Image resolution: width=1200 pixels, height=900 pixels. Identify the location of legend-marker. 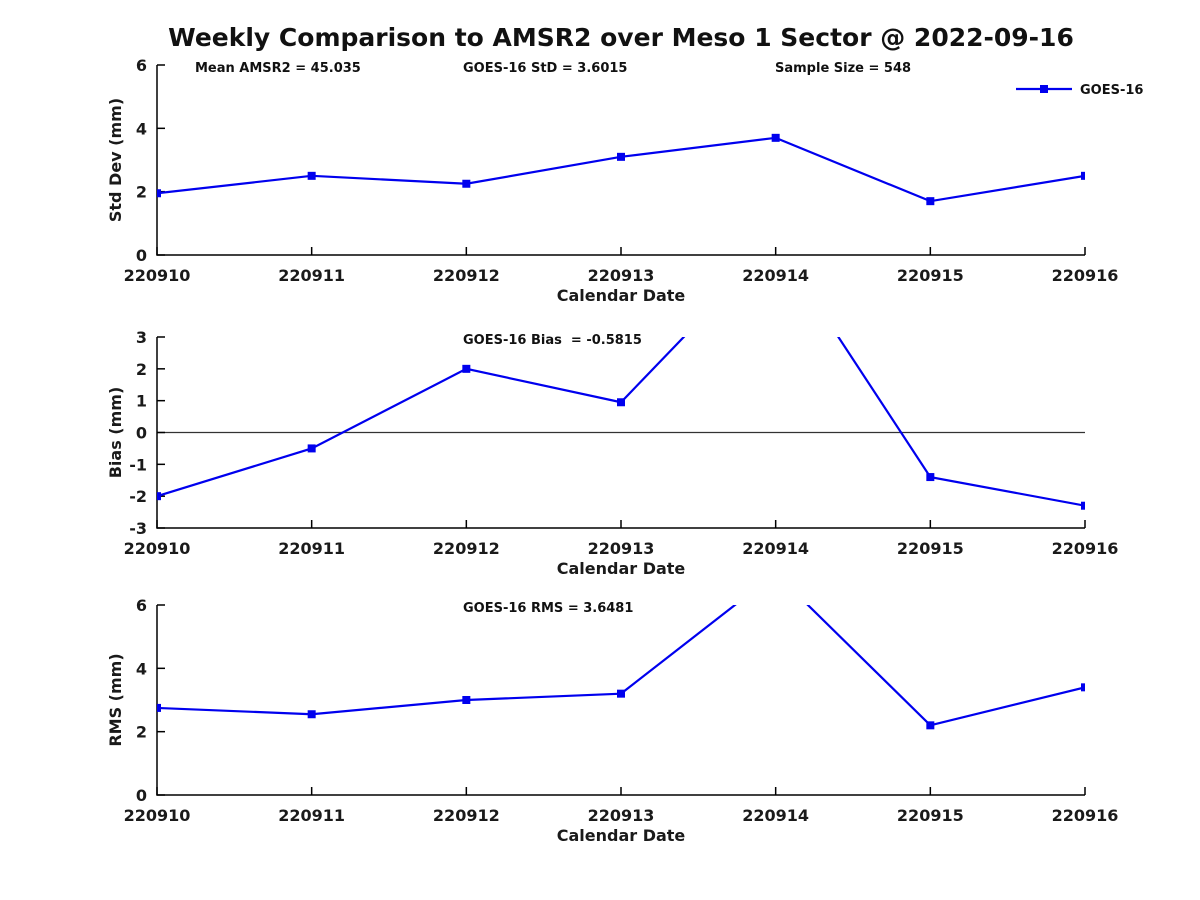
(1044, 89).